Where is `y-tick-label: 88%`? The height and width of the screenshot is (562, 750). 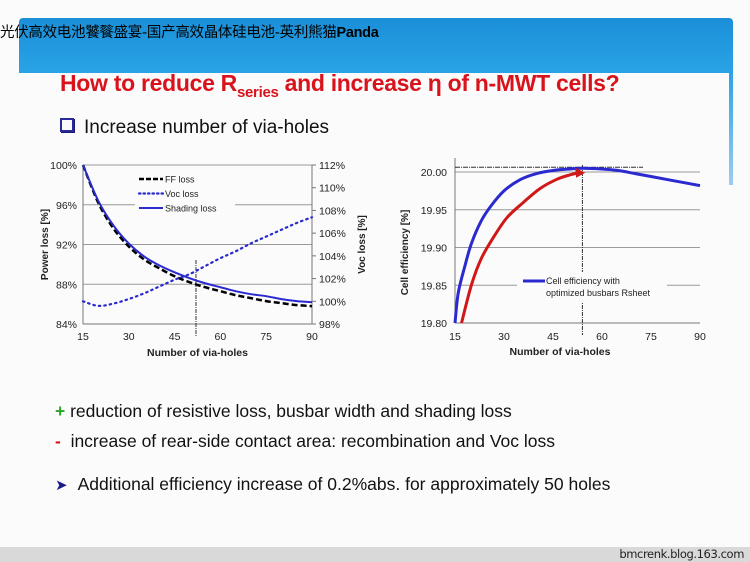
y-tick-label: 88% is located at coordinates (66, 285).